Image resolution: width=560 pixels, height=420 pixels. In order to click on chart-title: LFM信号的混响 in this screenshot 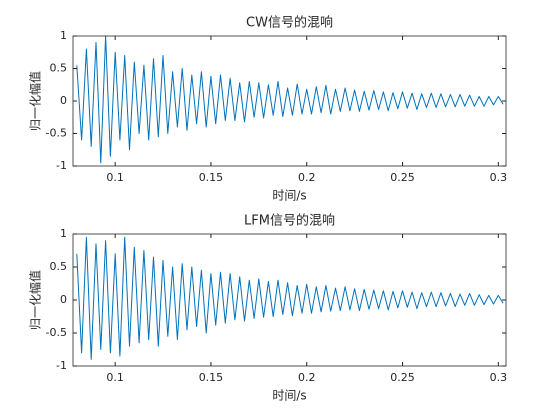, I will do `click(289, 221)`.